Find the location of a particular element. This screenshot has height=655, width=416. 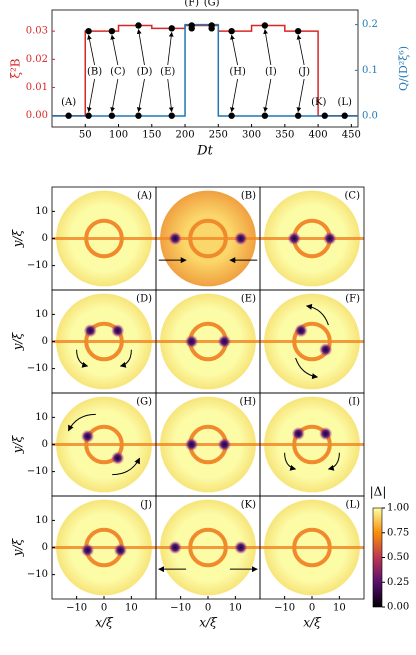

y2-tick-label: 0.0 is located at coordinates (370, 116).